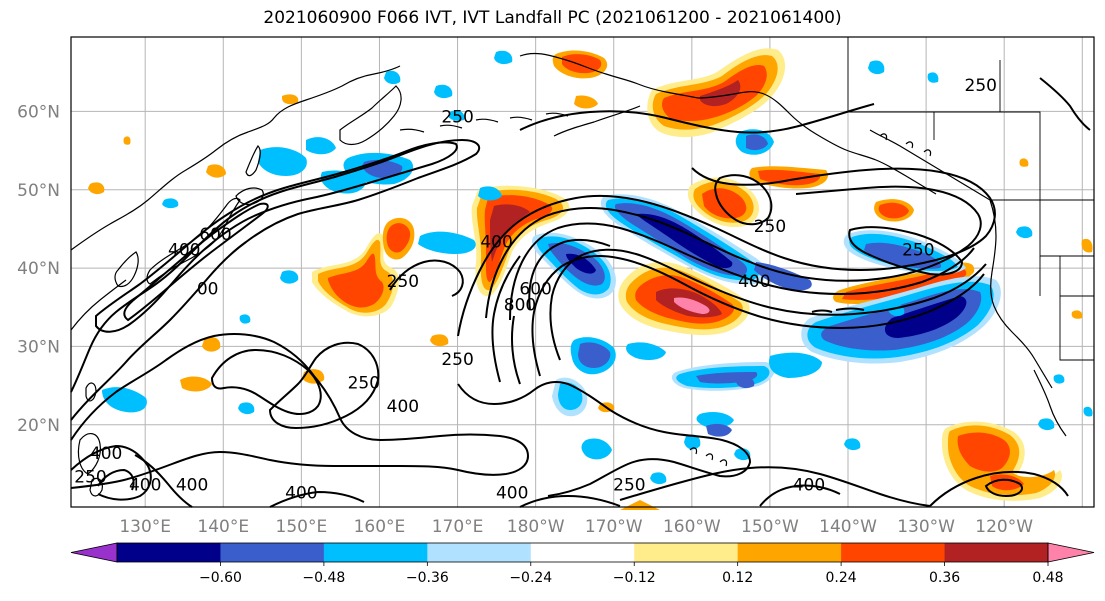 The image size is (1105, 601). I want to click on latitude-labels: 60°N 50°N 40°N 30°N 20°N, so click(38, 268).